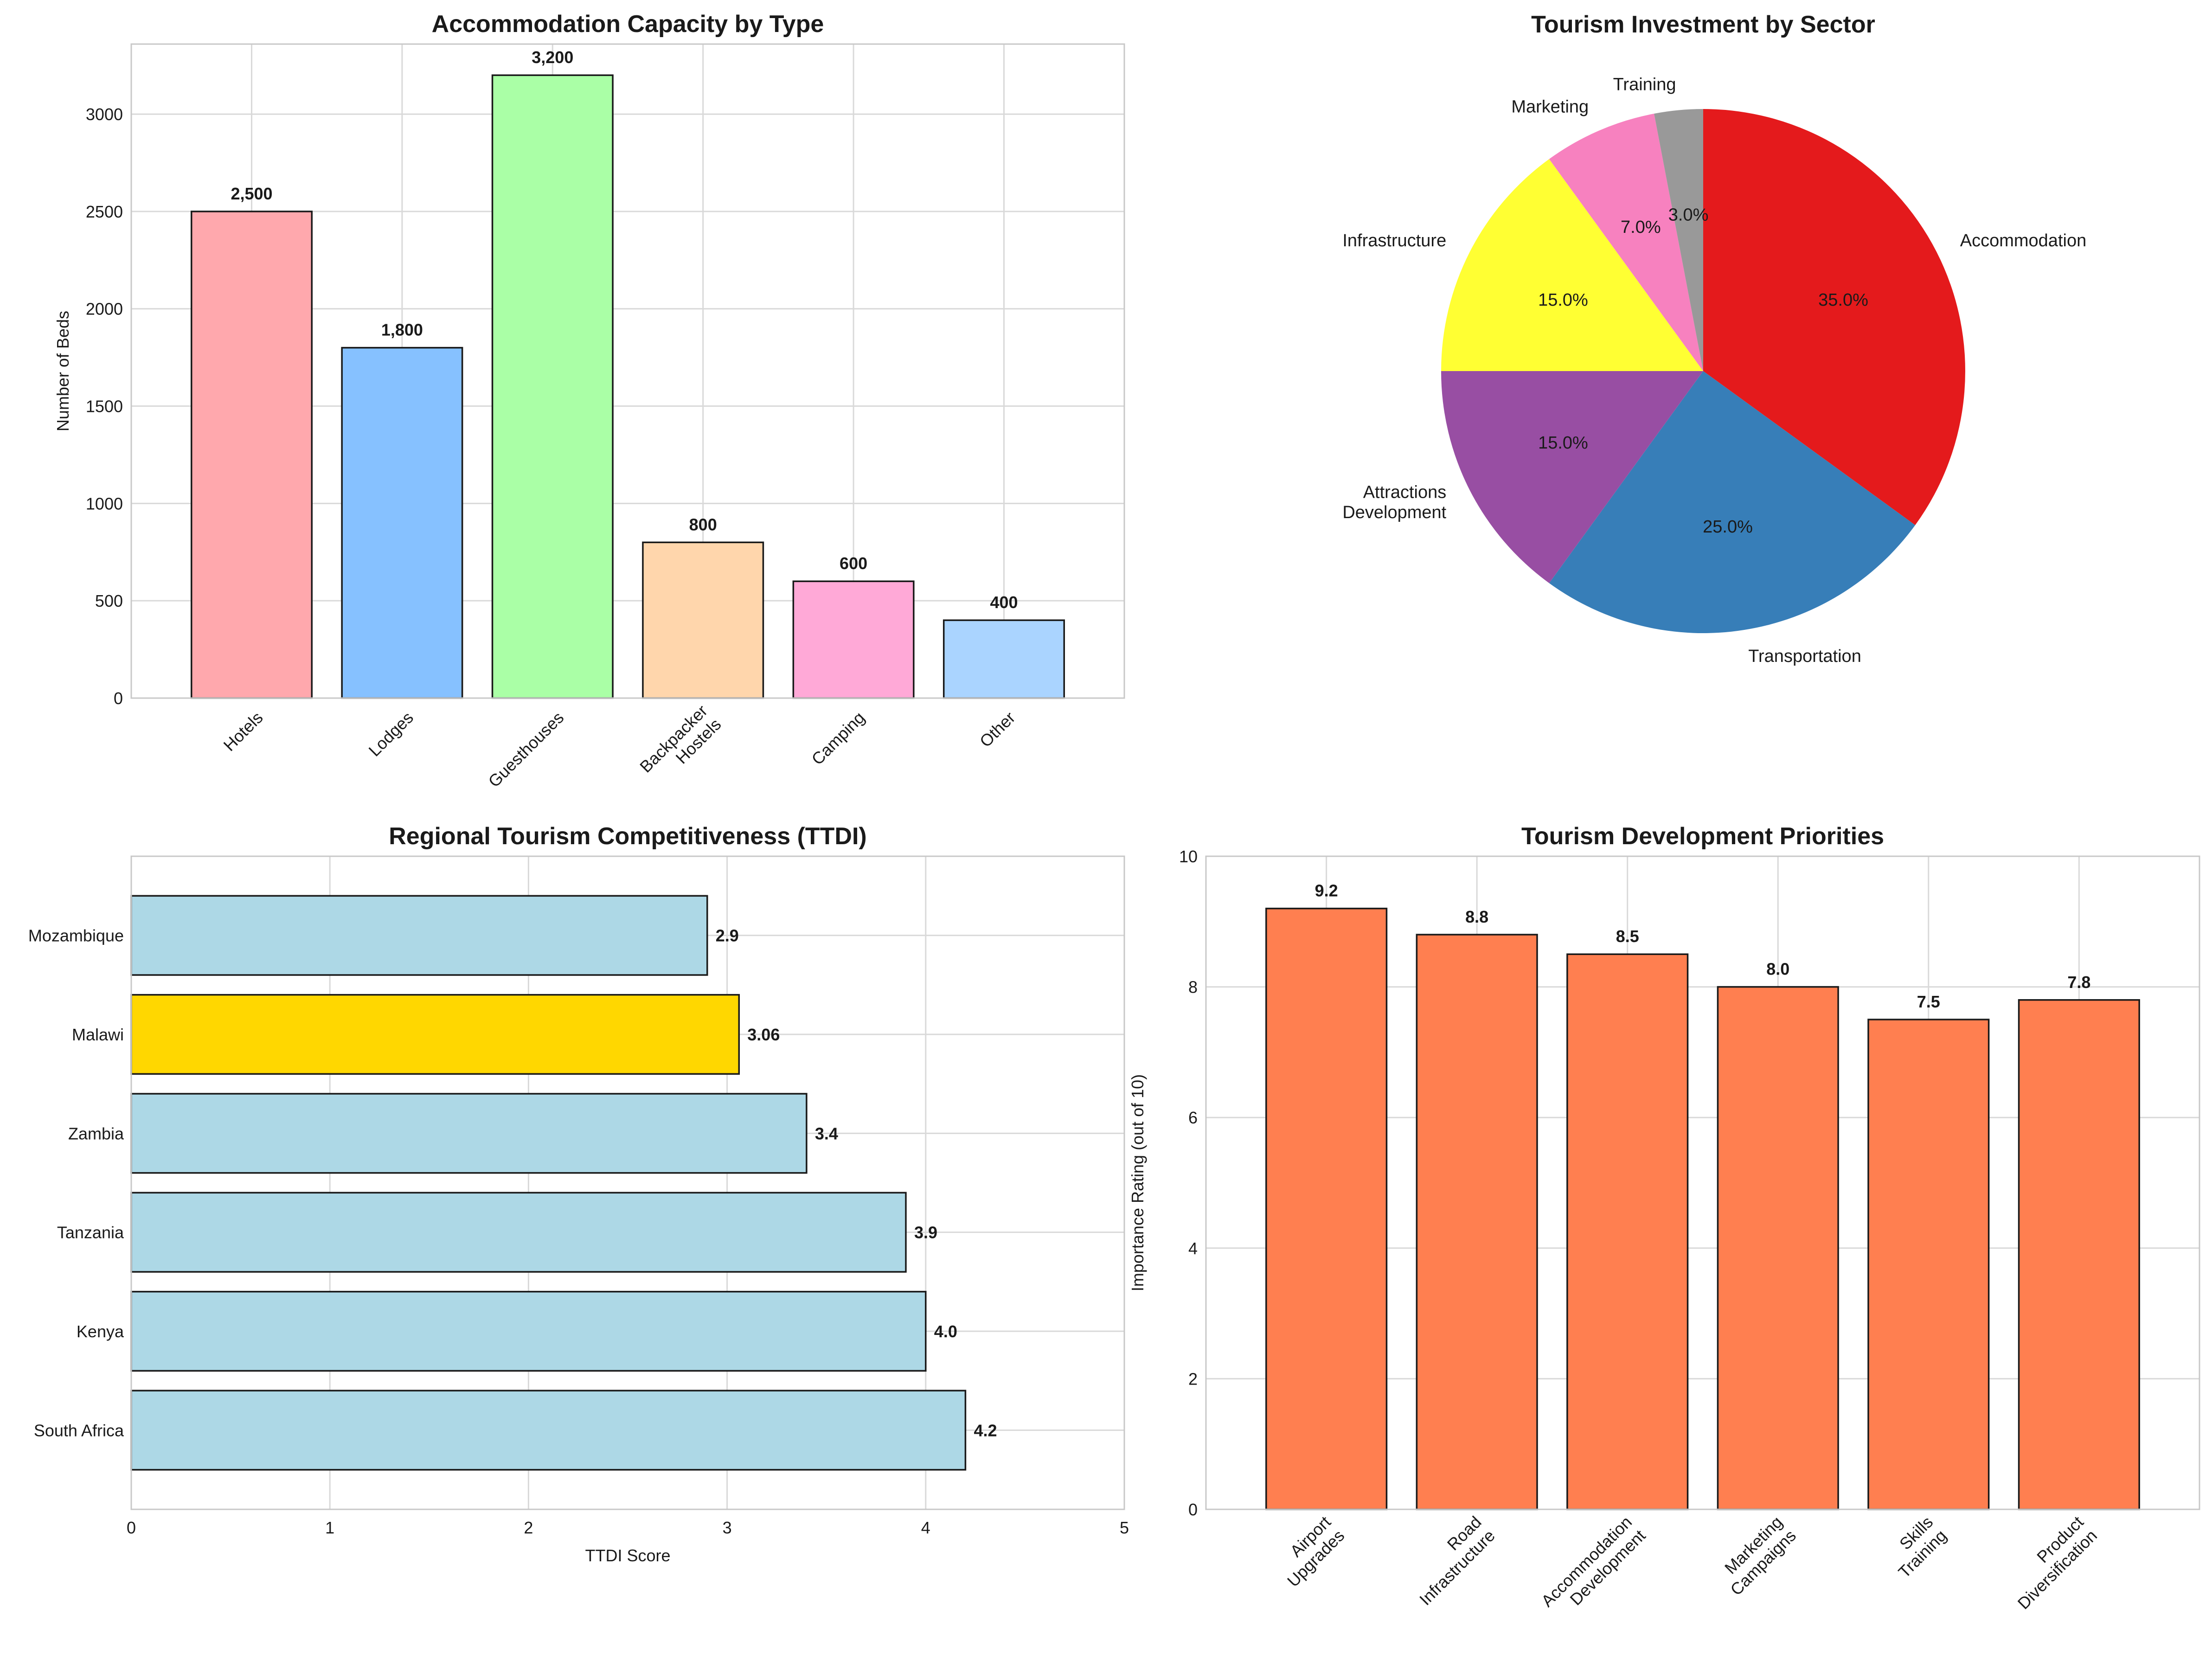 The image size is (2212, 1655). Describe the element at coordinates (98, 1034) in the screenshot. I see `y-tick-label: Malawi` at that location.